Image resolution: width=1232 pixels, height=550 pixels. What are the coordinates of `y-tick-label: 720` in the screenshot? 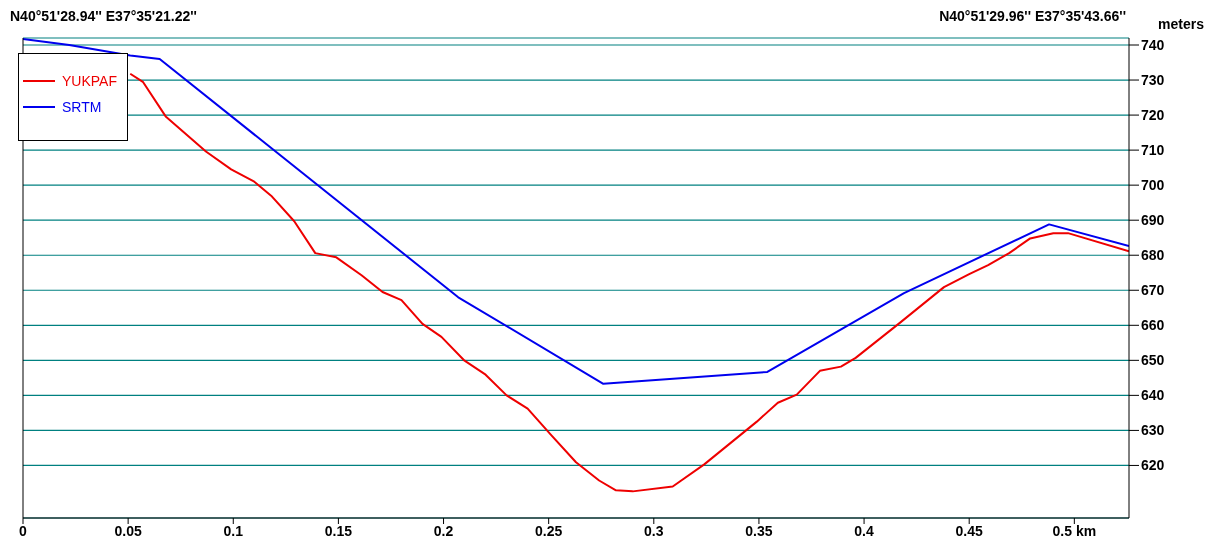 It's located at (1153, 115).